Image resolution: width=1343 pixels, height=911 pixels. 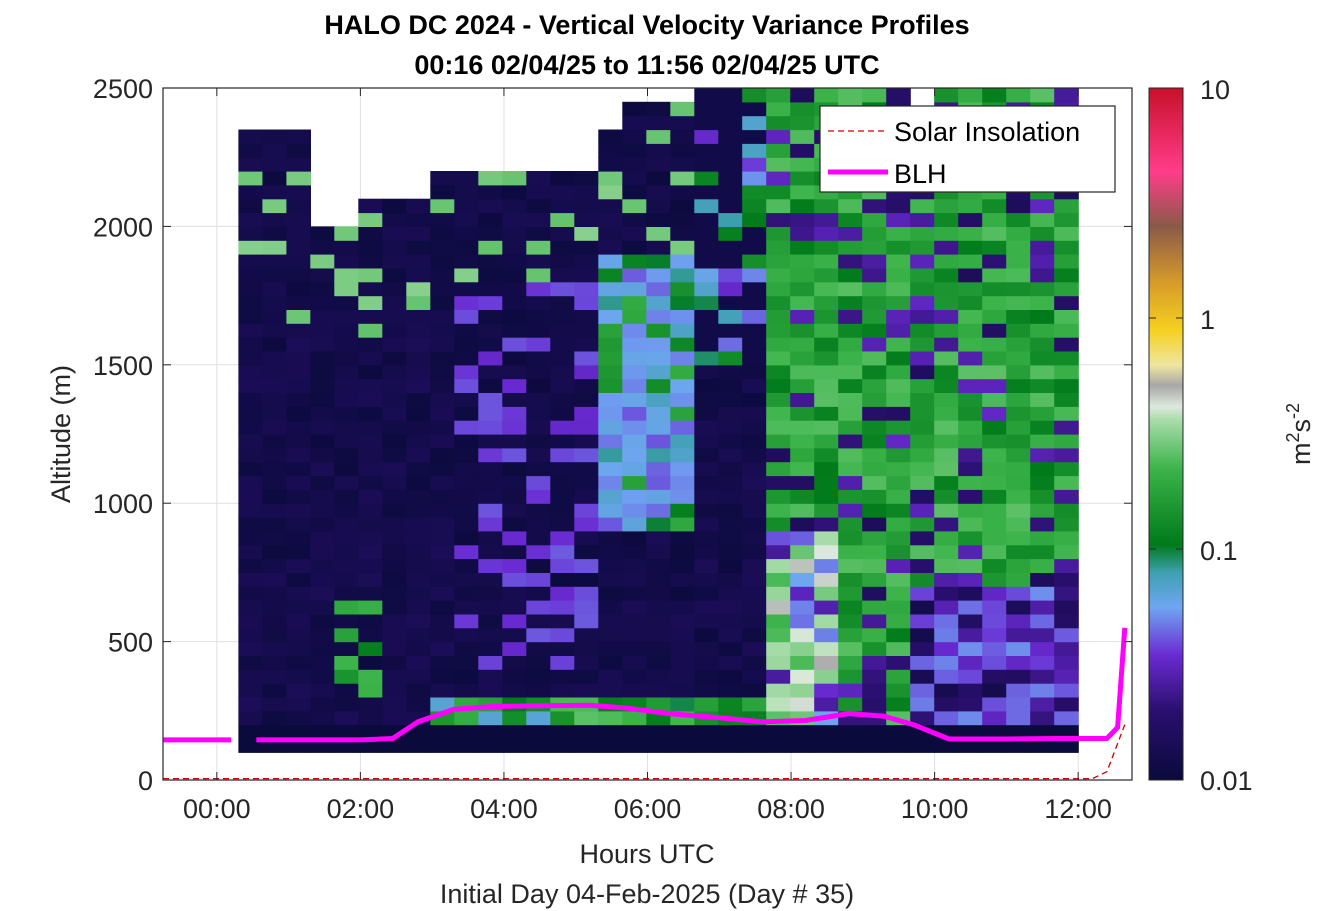 What do you see at coordinates (123, 504) in the screenshot?
I see `y-tick-label: 1000` at bounding box center [123, 504].